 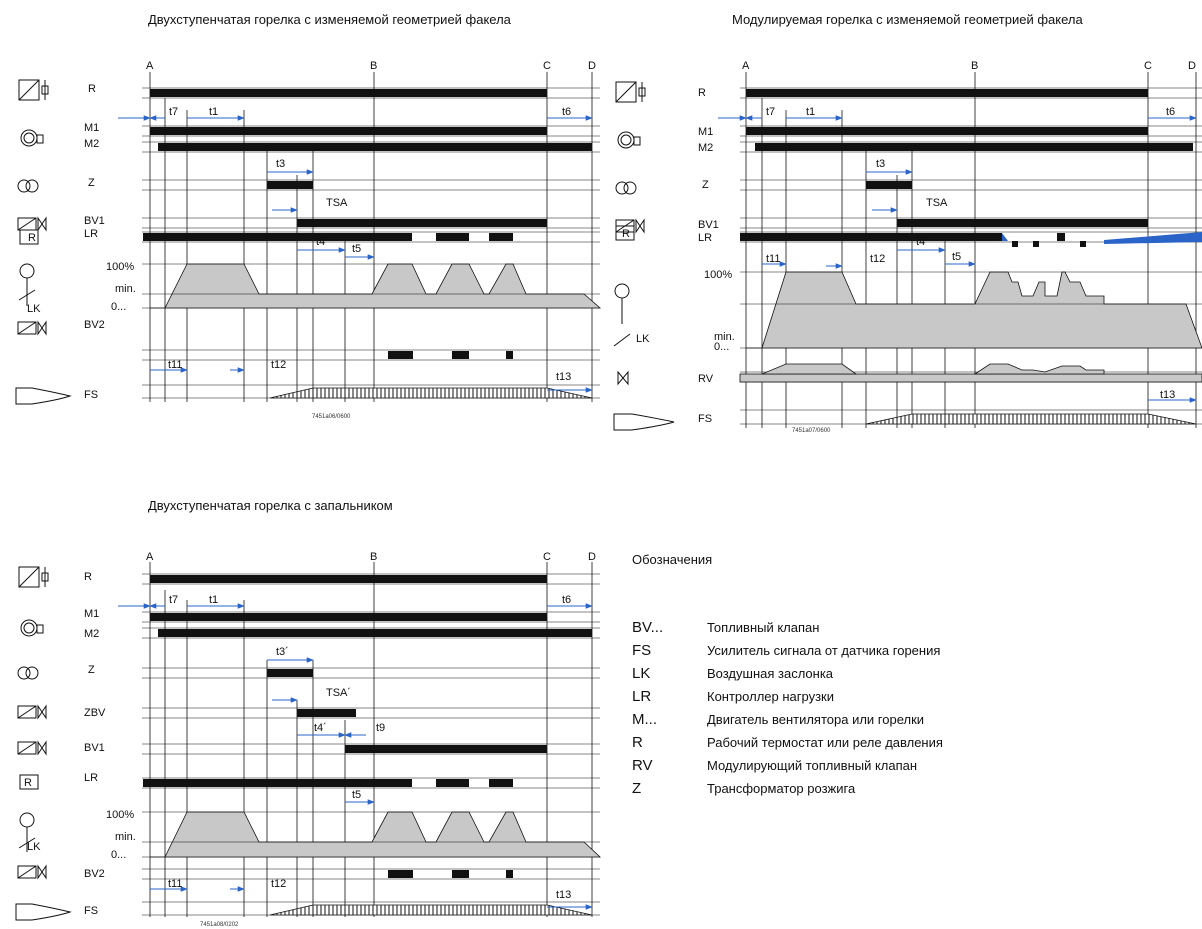 I want to click on legend-item: R Рабочий термостат или реле давления, so click(x=912, y=745).